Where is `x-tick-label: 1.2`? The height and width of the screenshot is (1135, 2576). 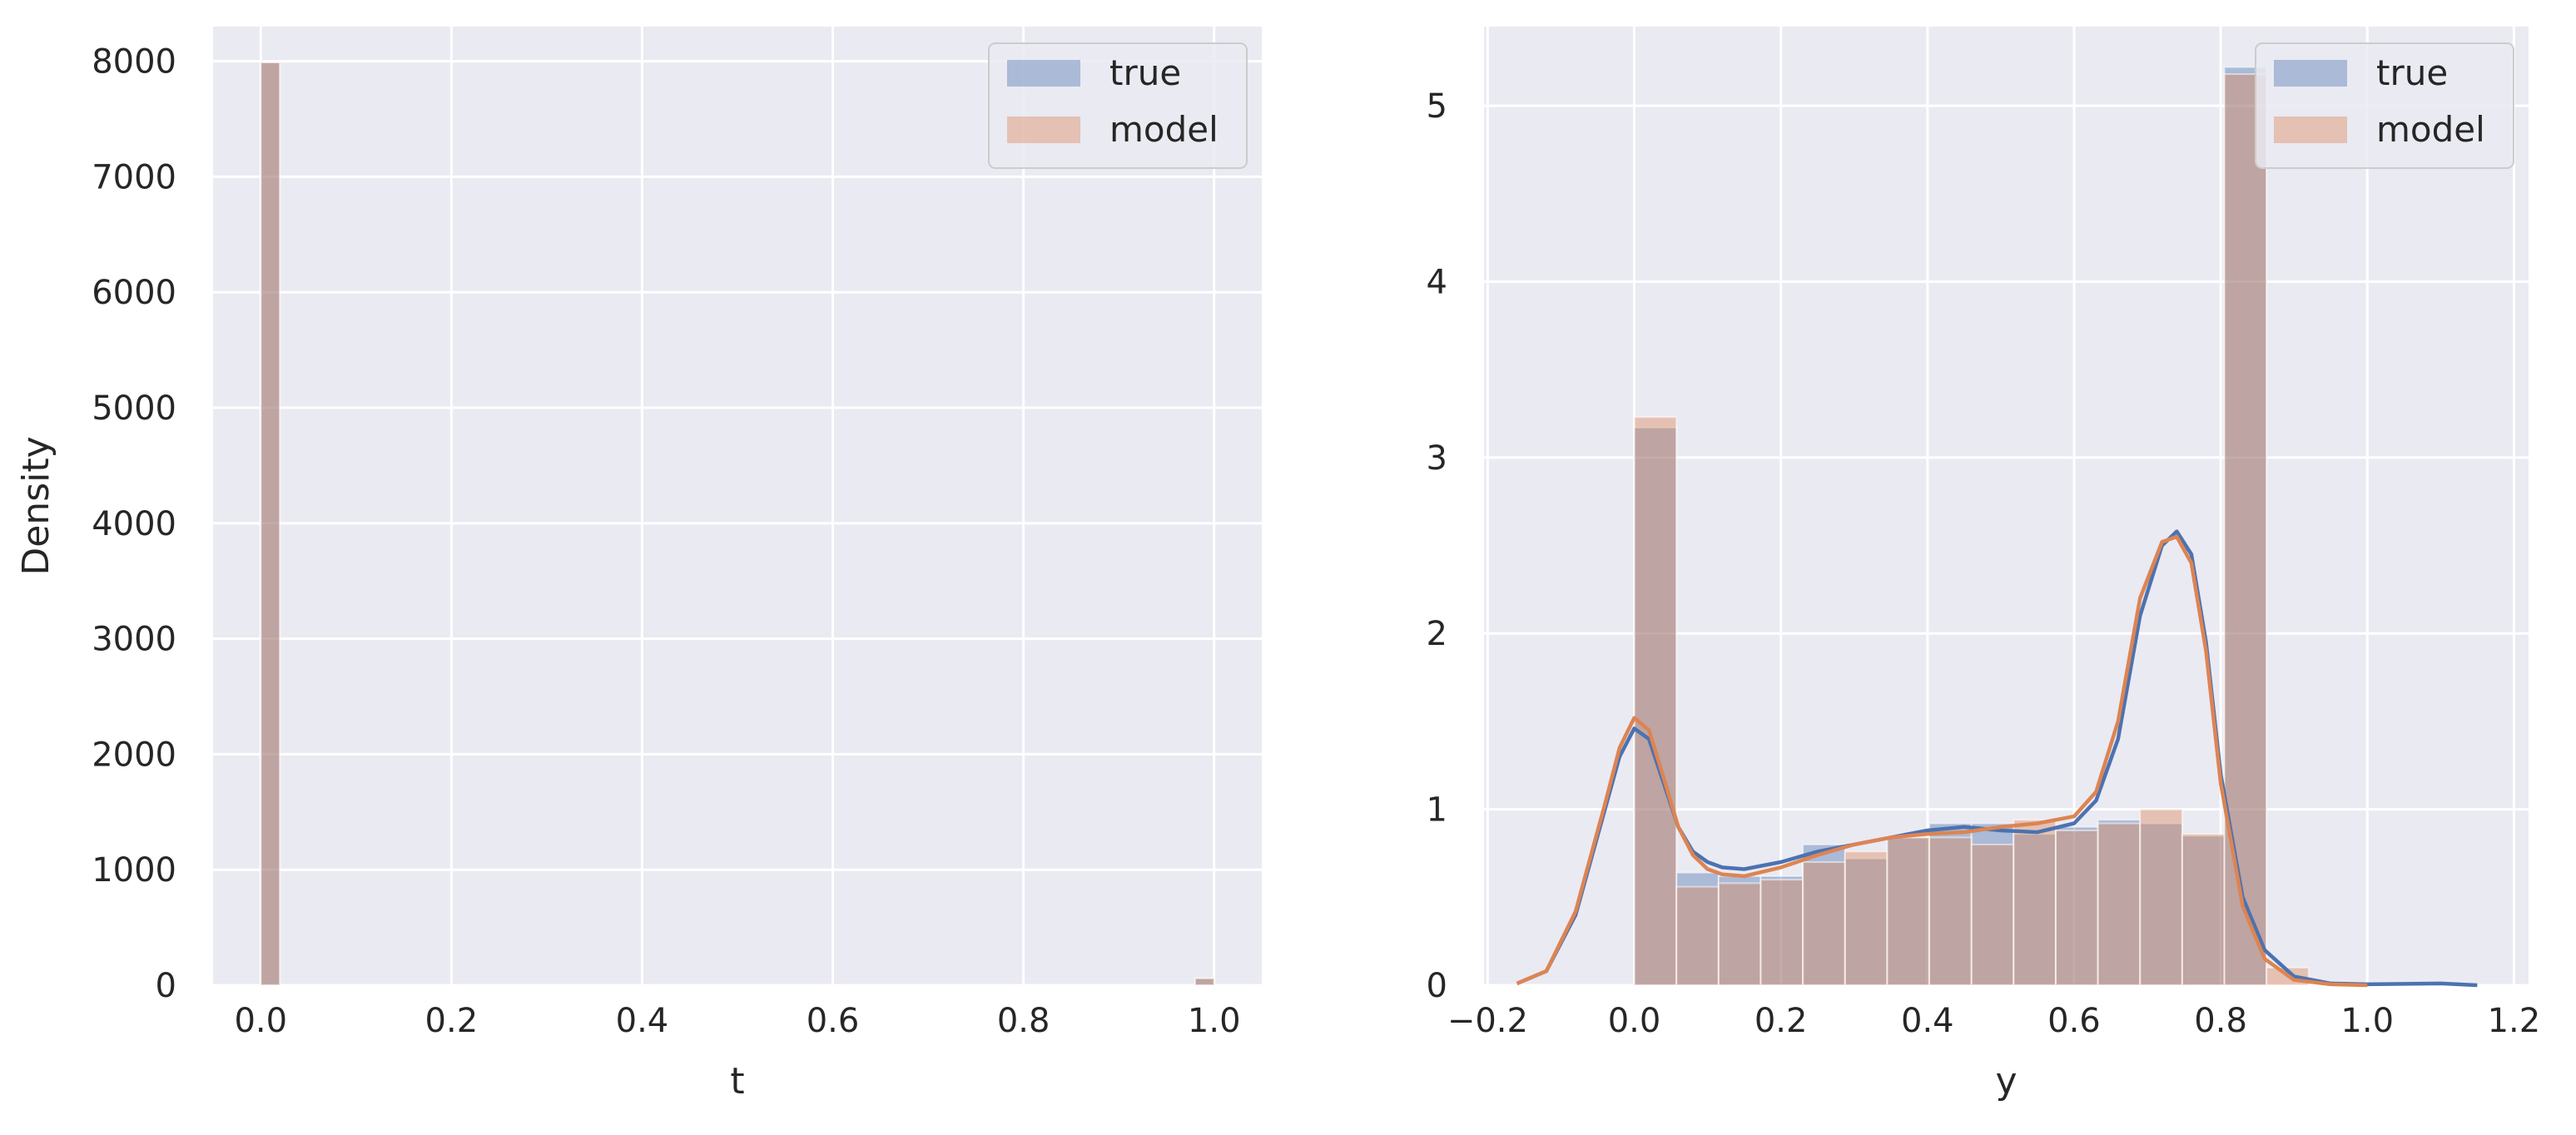 x-tick-label: 1.2 is located at coordinates (2514, 1021).